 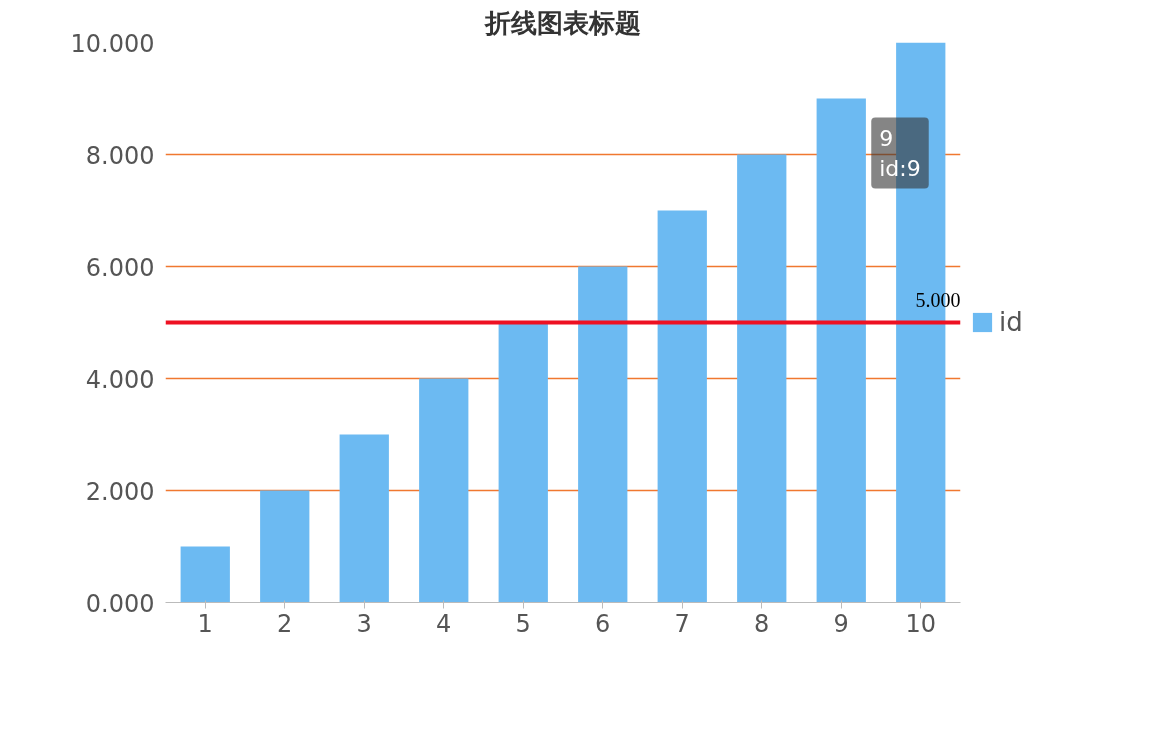 What do you see at coordinates (364, 623) in the screenshot?
I see `x-tick-label: 3` at bounding box center [364, 623].